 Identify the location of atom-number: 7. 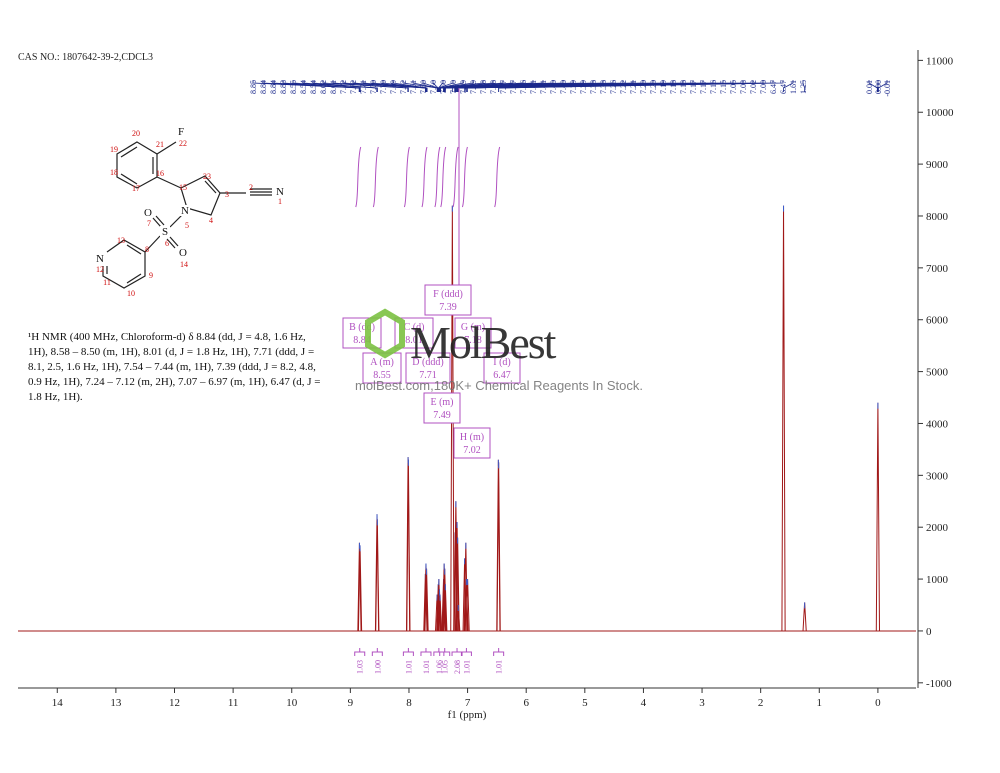
(149, 223).